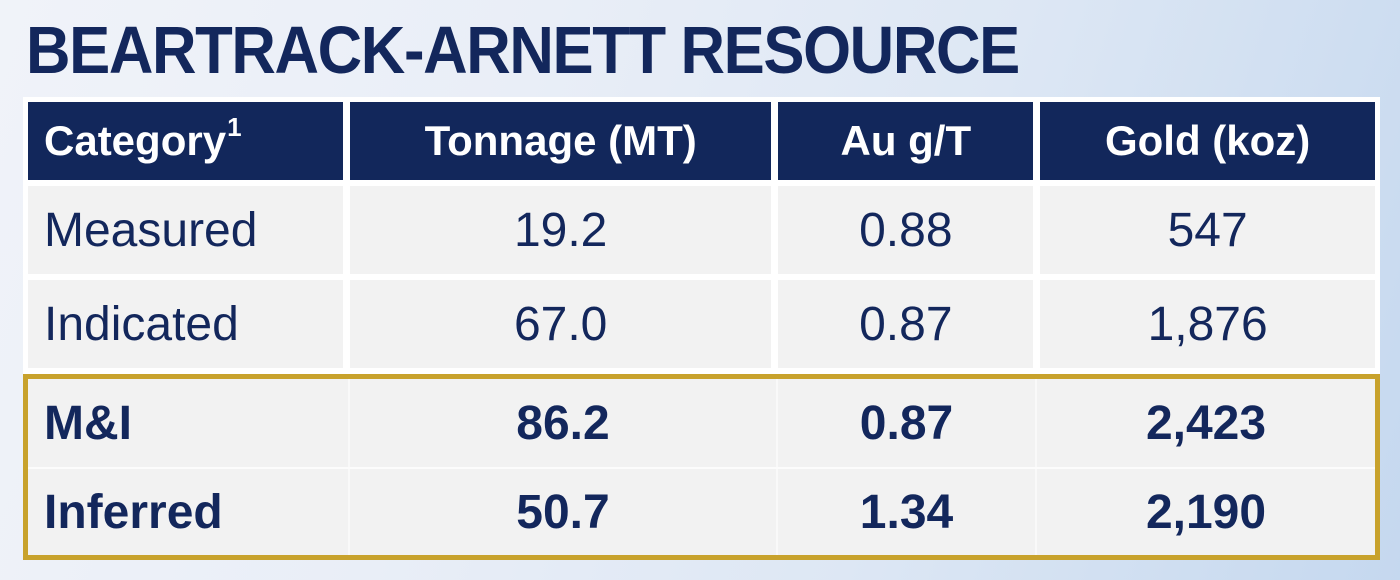 The width and height of the screenshot is (1400, 580). Describe the element at coordinates (905, 423) in the screenshot. I see `cell-mi-grade: 0.87` at that location.